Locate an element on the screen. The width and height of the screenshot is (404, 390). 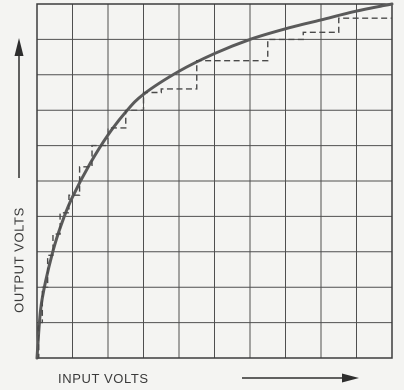
x-axis-label: INPUT VOLTS is located at coordinates (103, 378).